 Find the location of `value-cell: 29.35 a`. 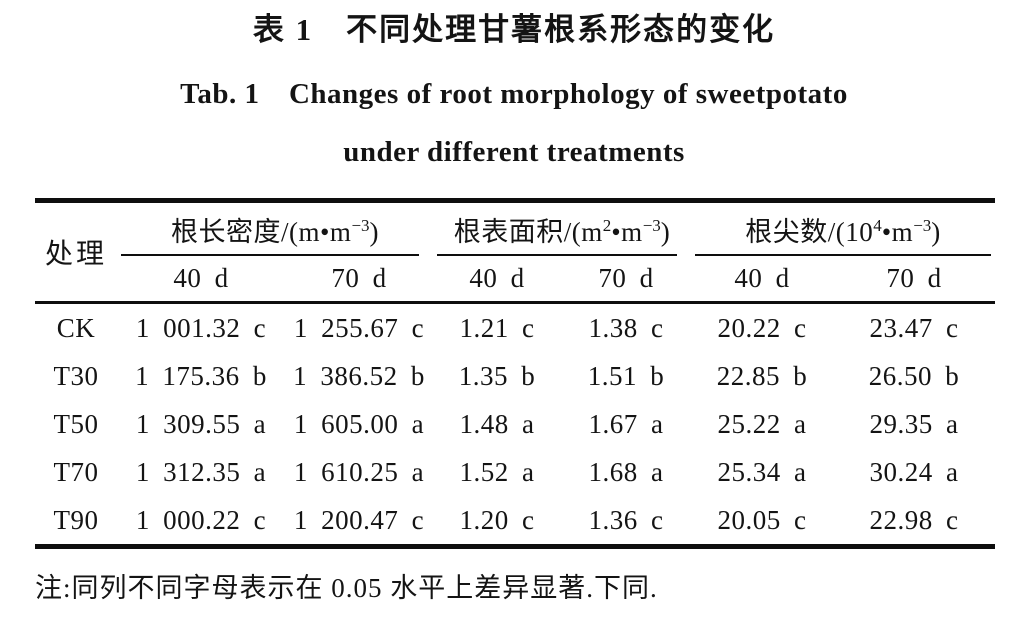

value-cell: 29.35 a is located at coordinates (914, 423).